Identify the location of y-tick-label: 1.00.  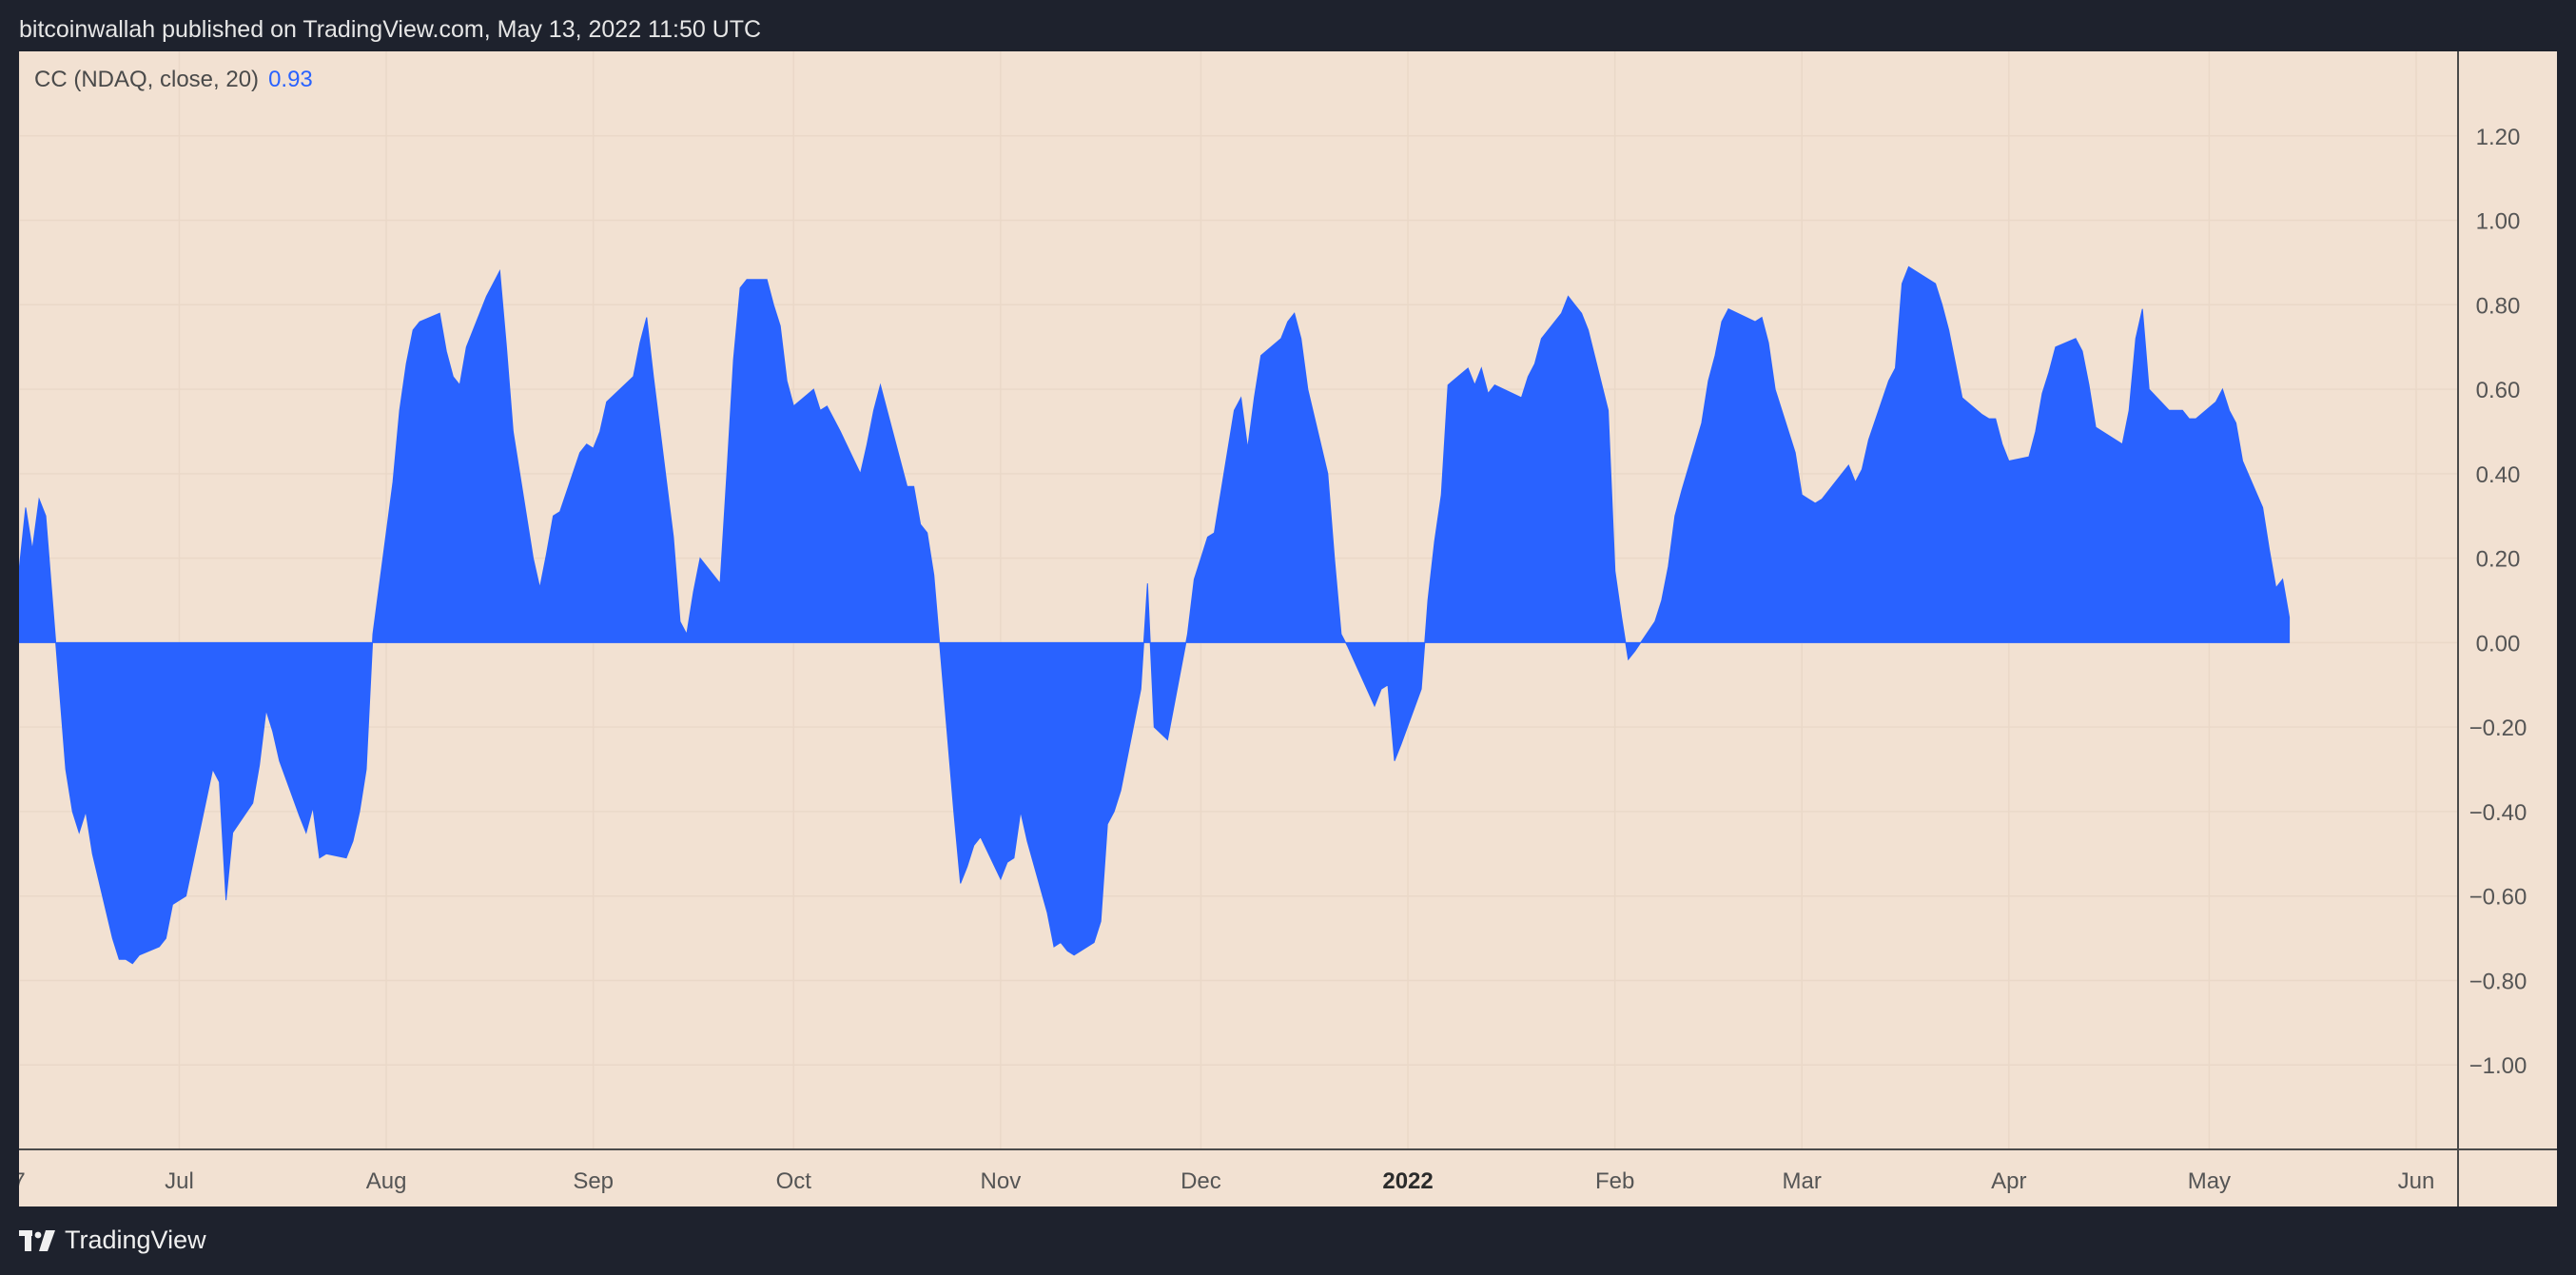
(2499, 222).